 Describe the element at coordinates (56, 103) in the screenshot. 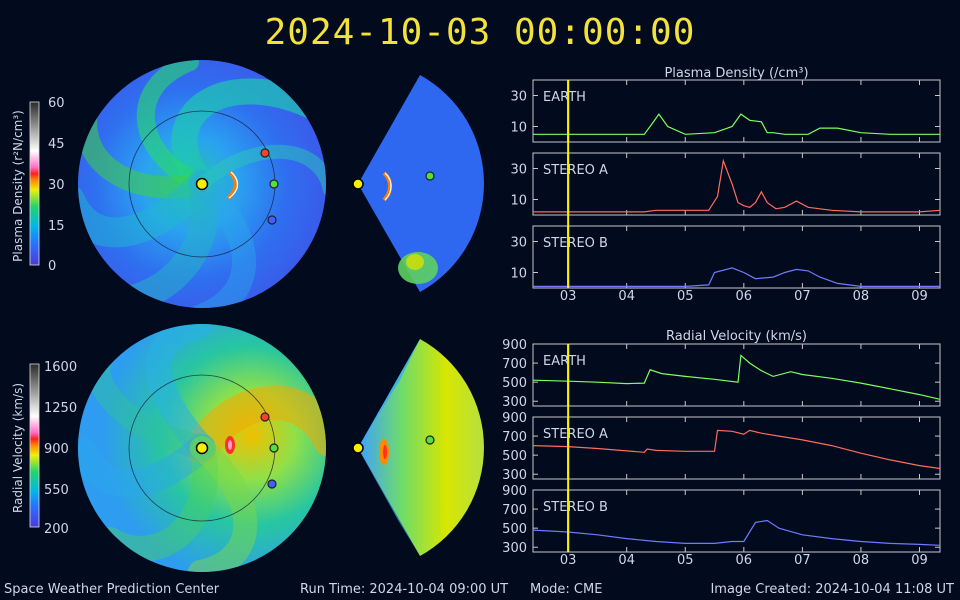

I see `density-tick: 60` at that location.